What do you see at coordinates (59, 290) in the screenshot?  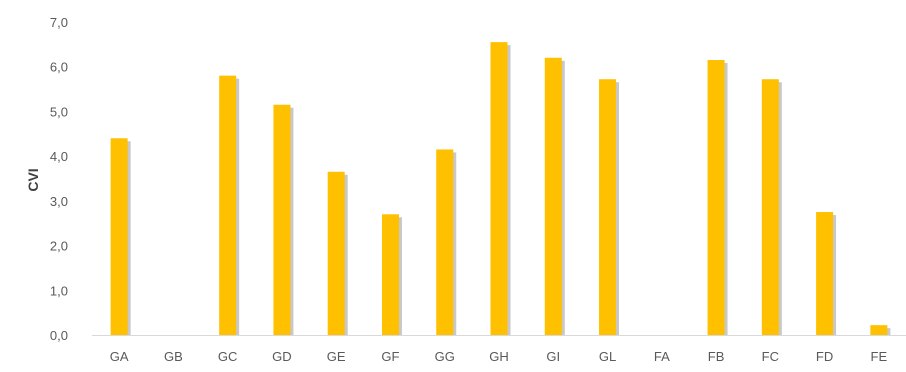 I see `y-tick-label: 1,0` at bounding box center [59, 290].